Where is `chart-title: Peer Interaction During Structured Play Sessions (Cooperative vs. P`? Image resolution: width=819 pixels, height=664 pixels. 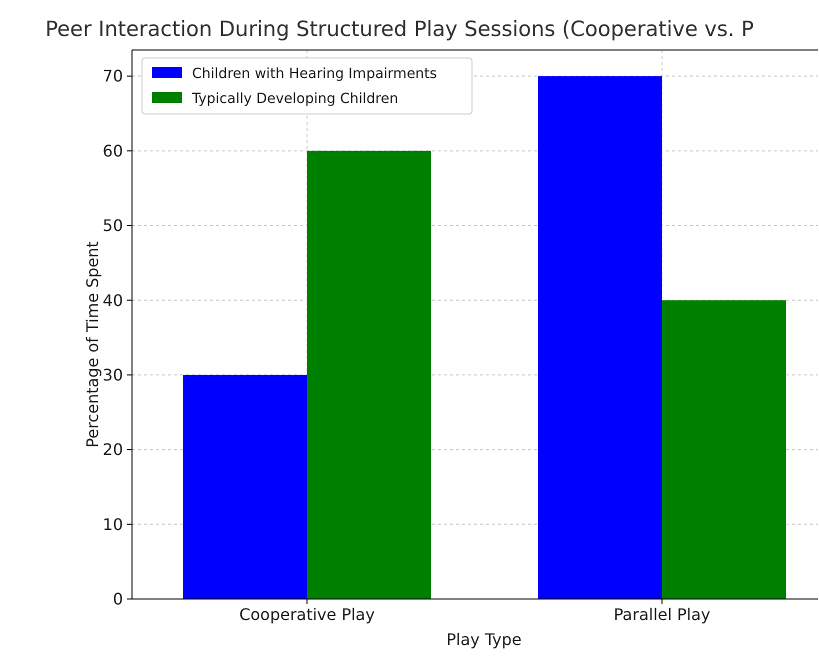 chart-title: Peer Interaction During Structured Play Sessions (Cooperative vs. P is located at coordinates (399, 29).